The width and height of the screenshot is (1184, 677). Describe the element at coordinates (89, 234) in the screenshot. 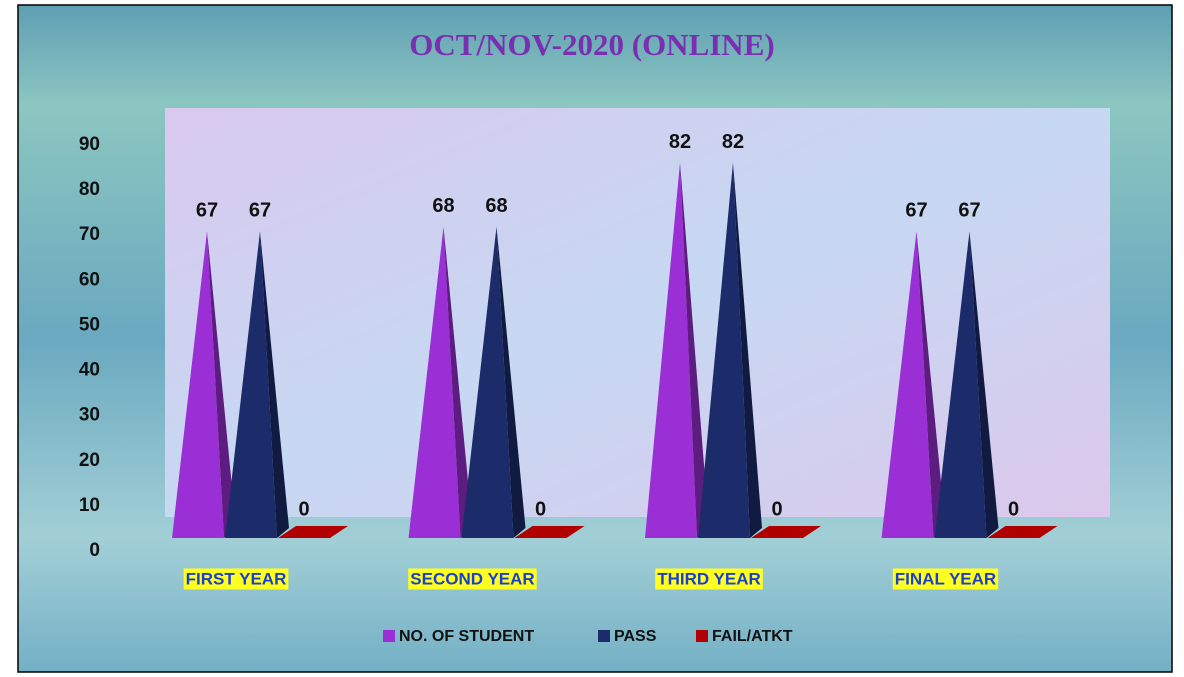

I see `y-tick-label: 70` at that location.